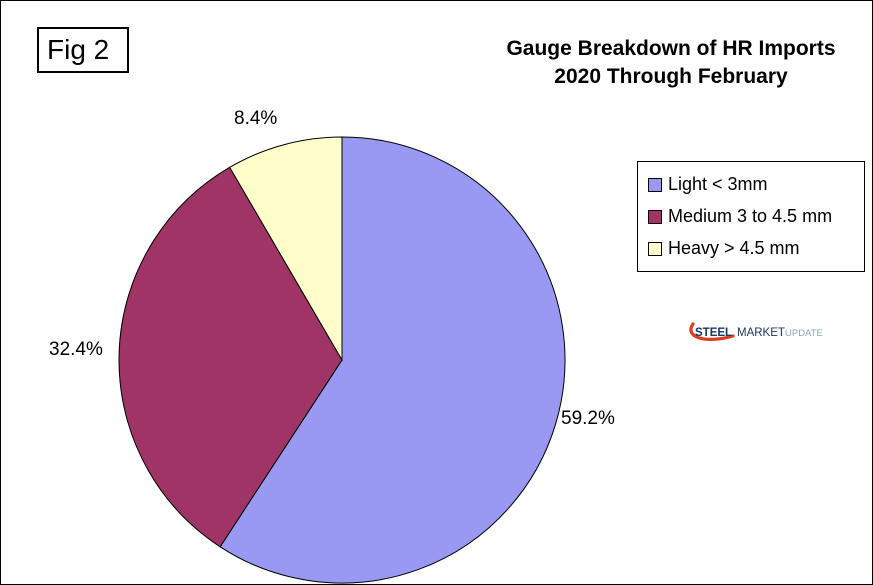 The image size is (873, 585). What do you see at coordinates (671, 77) in the screenshot?
I see `chart-title-line2: 2020 Through February` at bounding box center [671, 77].